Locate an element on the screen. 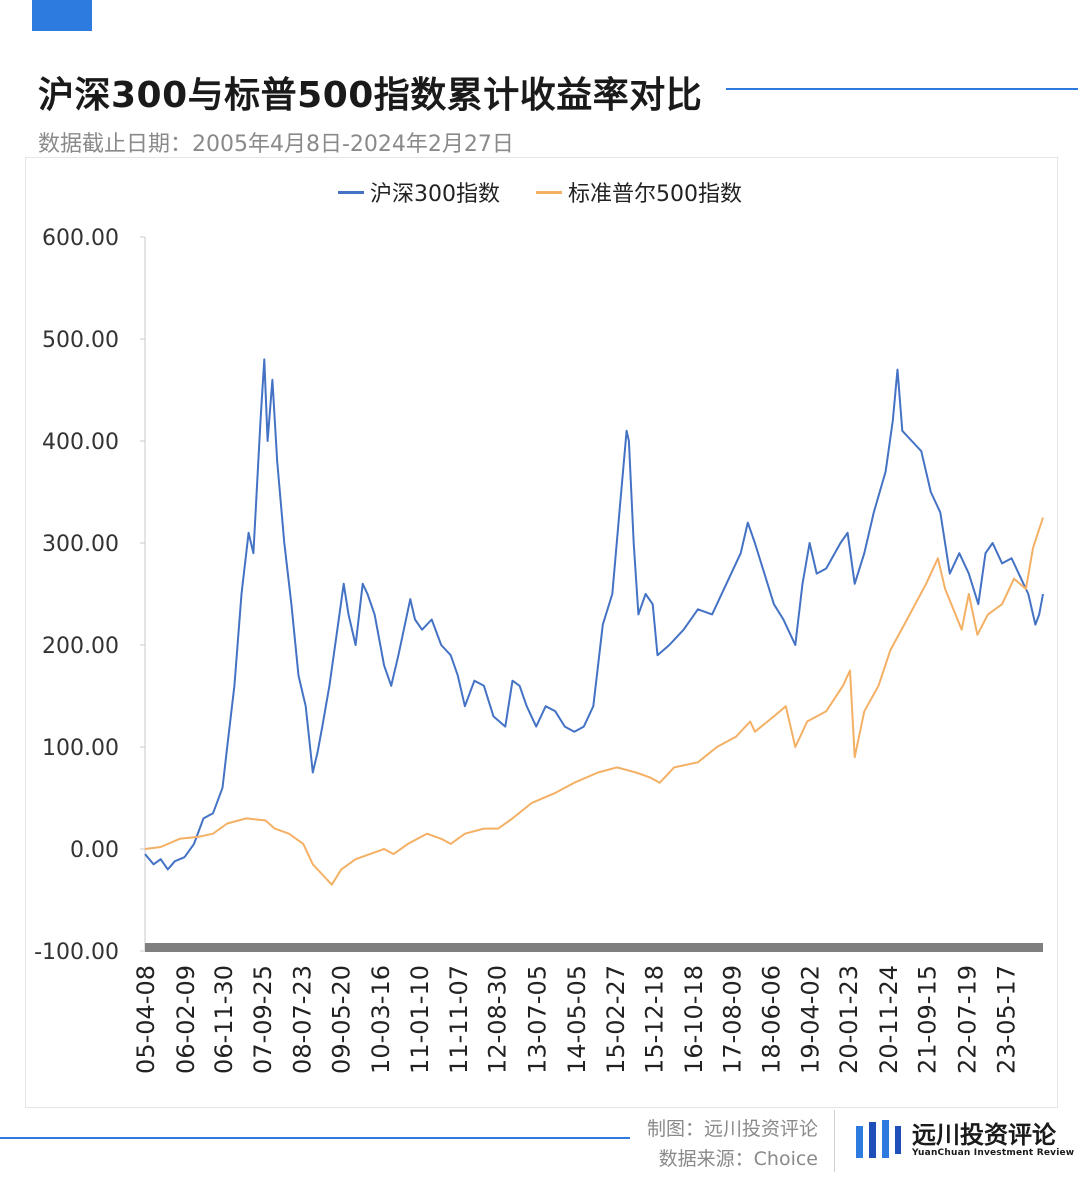 This screenshot has height=1197, width=1080. x-tick-label: 15-02-27 is located at coordinates (616, 1019).